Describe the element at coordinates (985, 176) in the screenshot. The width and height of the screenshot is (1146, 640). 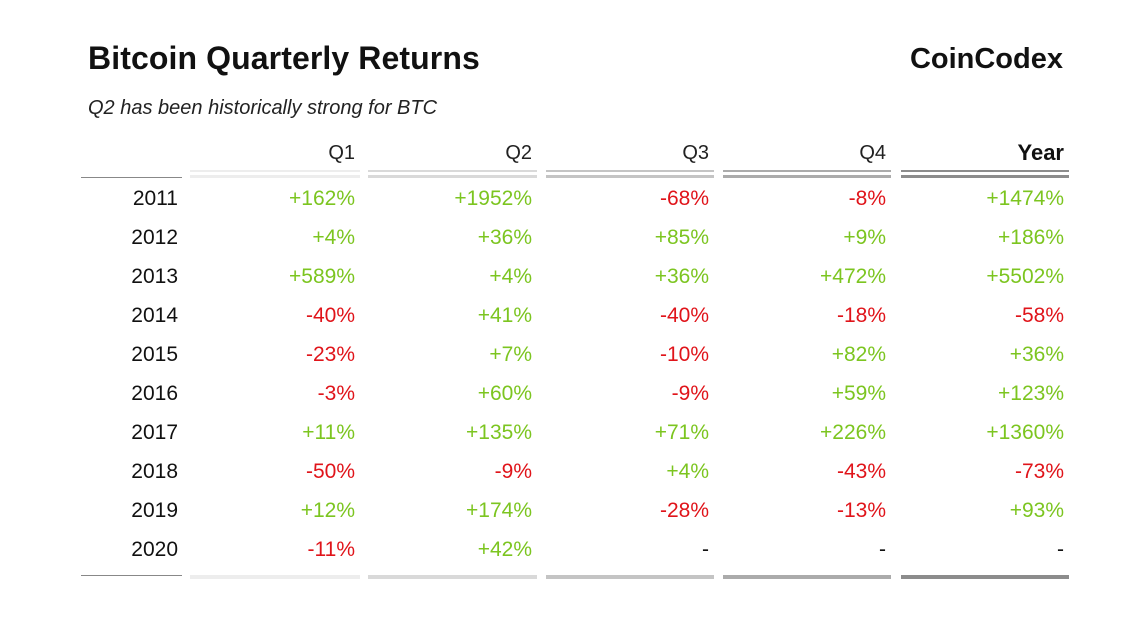
I see `header-rule-thick-year` at that location.